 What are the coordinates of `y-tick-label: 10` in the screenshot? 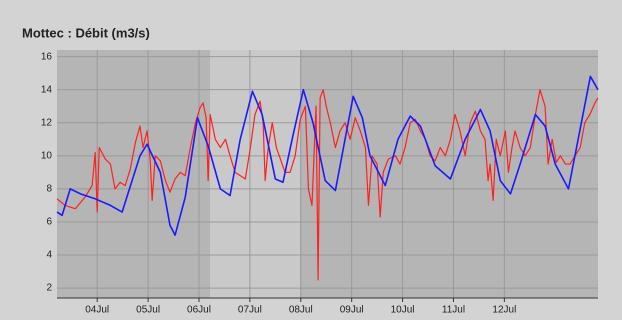 It's located at (47, 155).